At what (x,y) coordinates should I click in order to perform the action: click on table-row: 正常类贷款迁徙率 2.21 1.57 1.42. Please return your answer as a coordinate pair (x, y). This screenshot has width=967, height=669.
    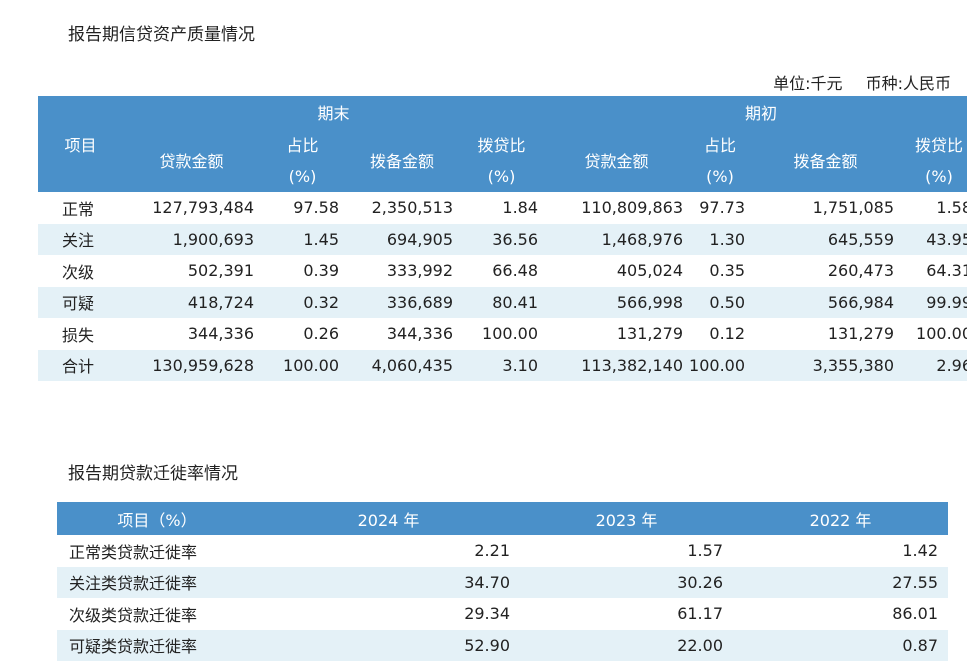
    Looking at the image, I should click on (502, 551).